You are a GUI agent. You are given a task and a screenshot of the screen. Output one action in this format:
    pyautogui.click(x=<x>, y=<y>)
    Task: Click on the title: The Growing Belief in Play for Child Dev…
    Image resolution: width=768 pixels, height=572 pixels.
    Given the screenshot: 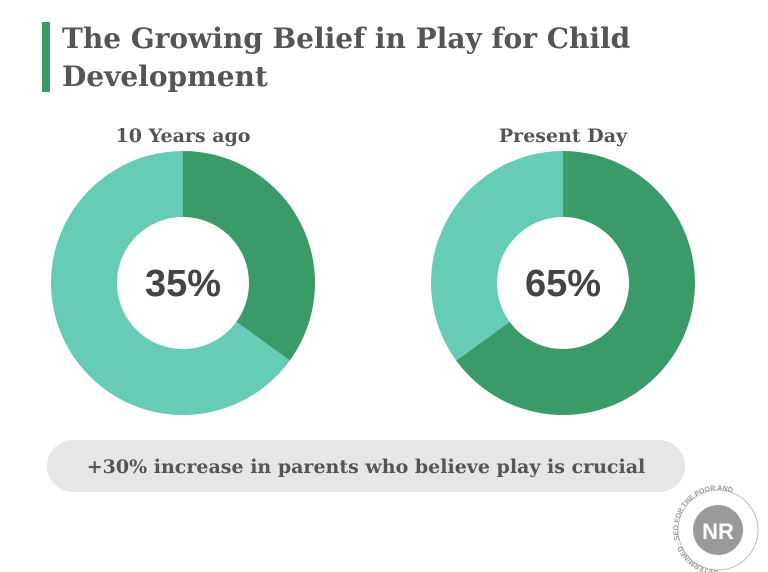 What is the action you would take?
    pyautogui.click(x=351, y=57)
    